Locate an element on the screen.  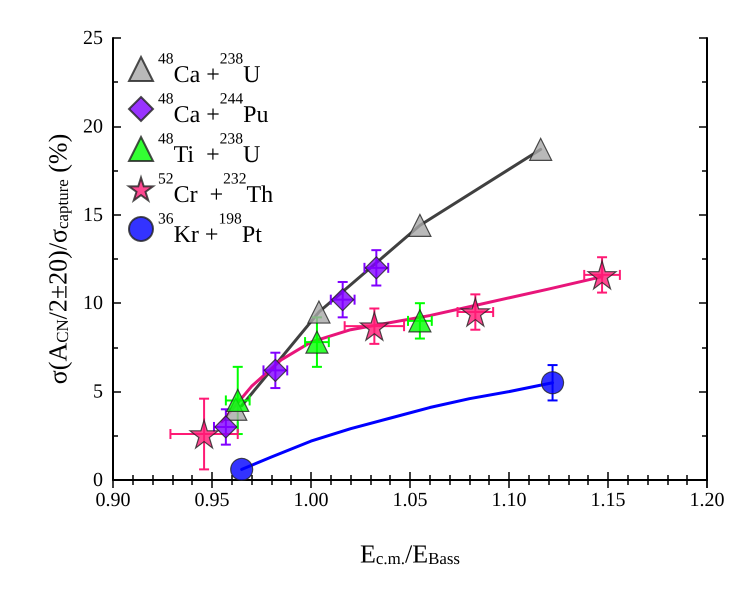
x-tick-label: 1.20 is located at coordinates (707, 500).